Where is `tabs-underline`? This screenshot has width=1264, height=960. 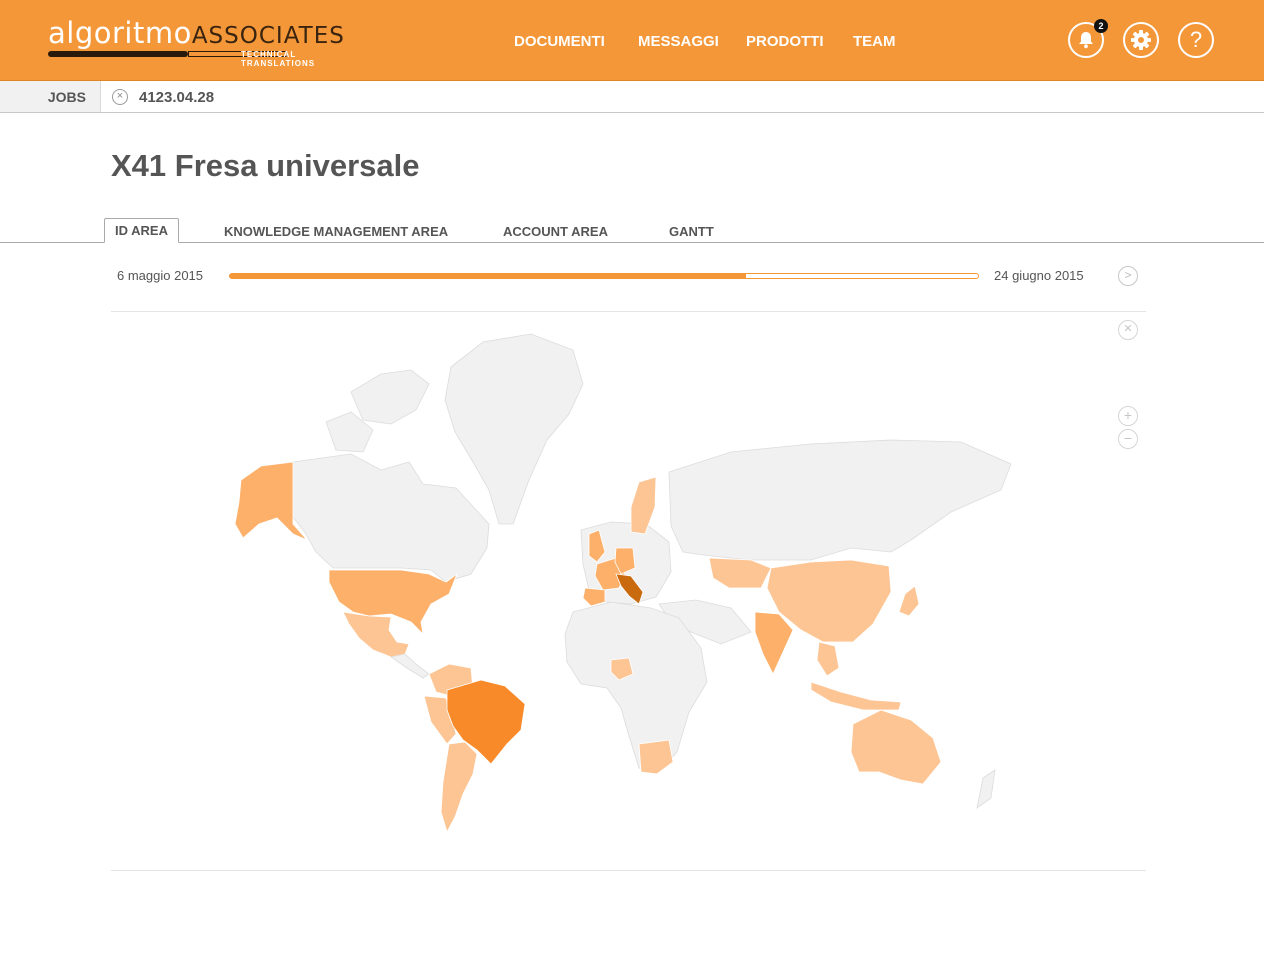
tabs-underline is located at coordinates (632, 242).